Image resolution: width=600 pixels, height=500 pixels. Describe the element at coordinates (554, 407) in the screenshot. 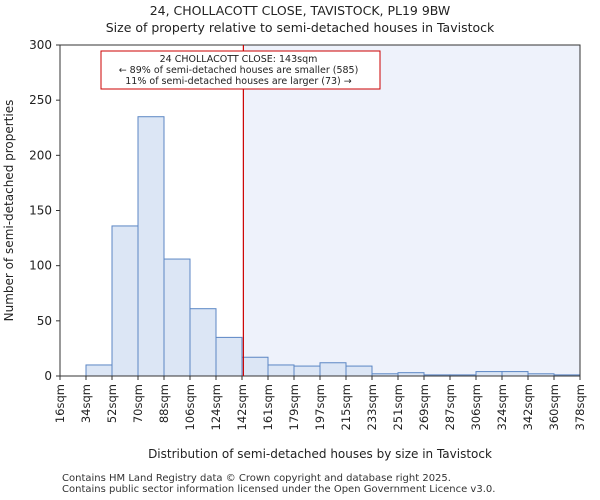

I see `x-tick-label: 360sqm` at that location.